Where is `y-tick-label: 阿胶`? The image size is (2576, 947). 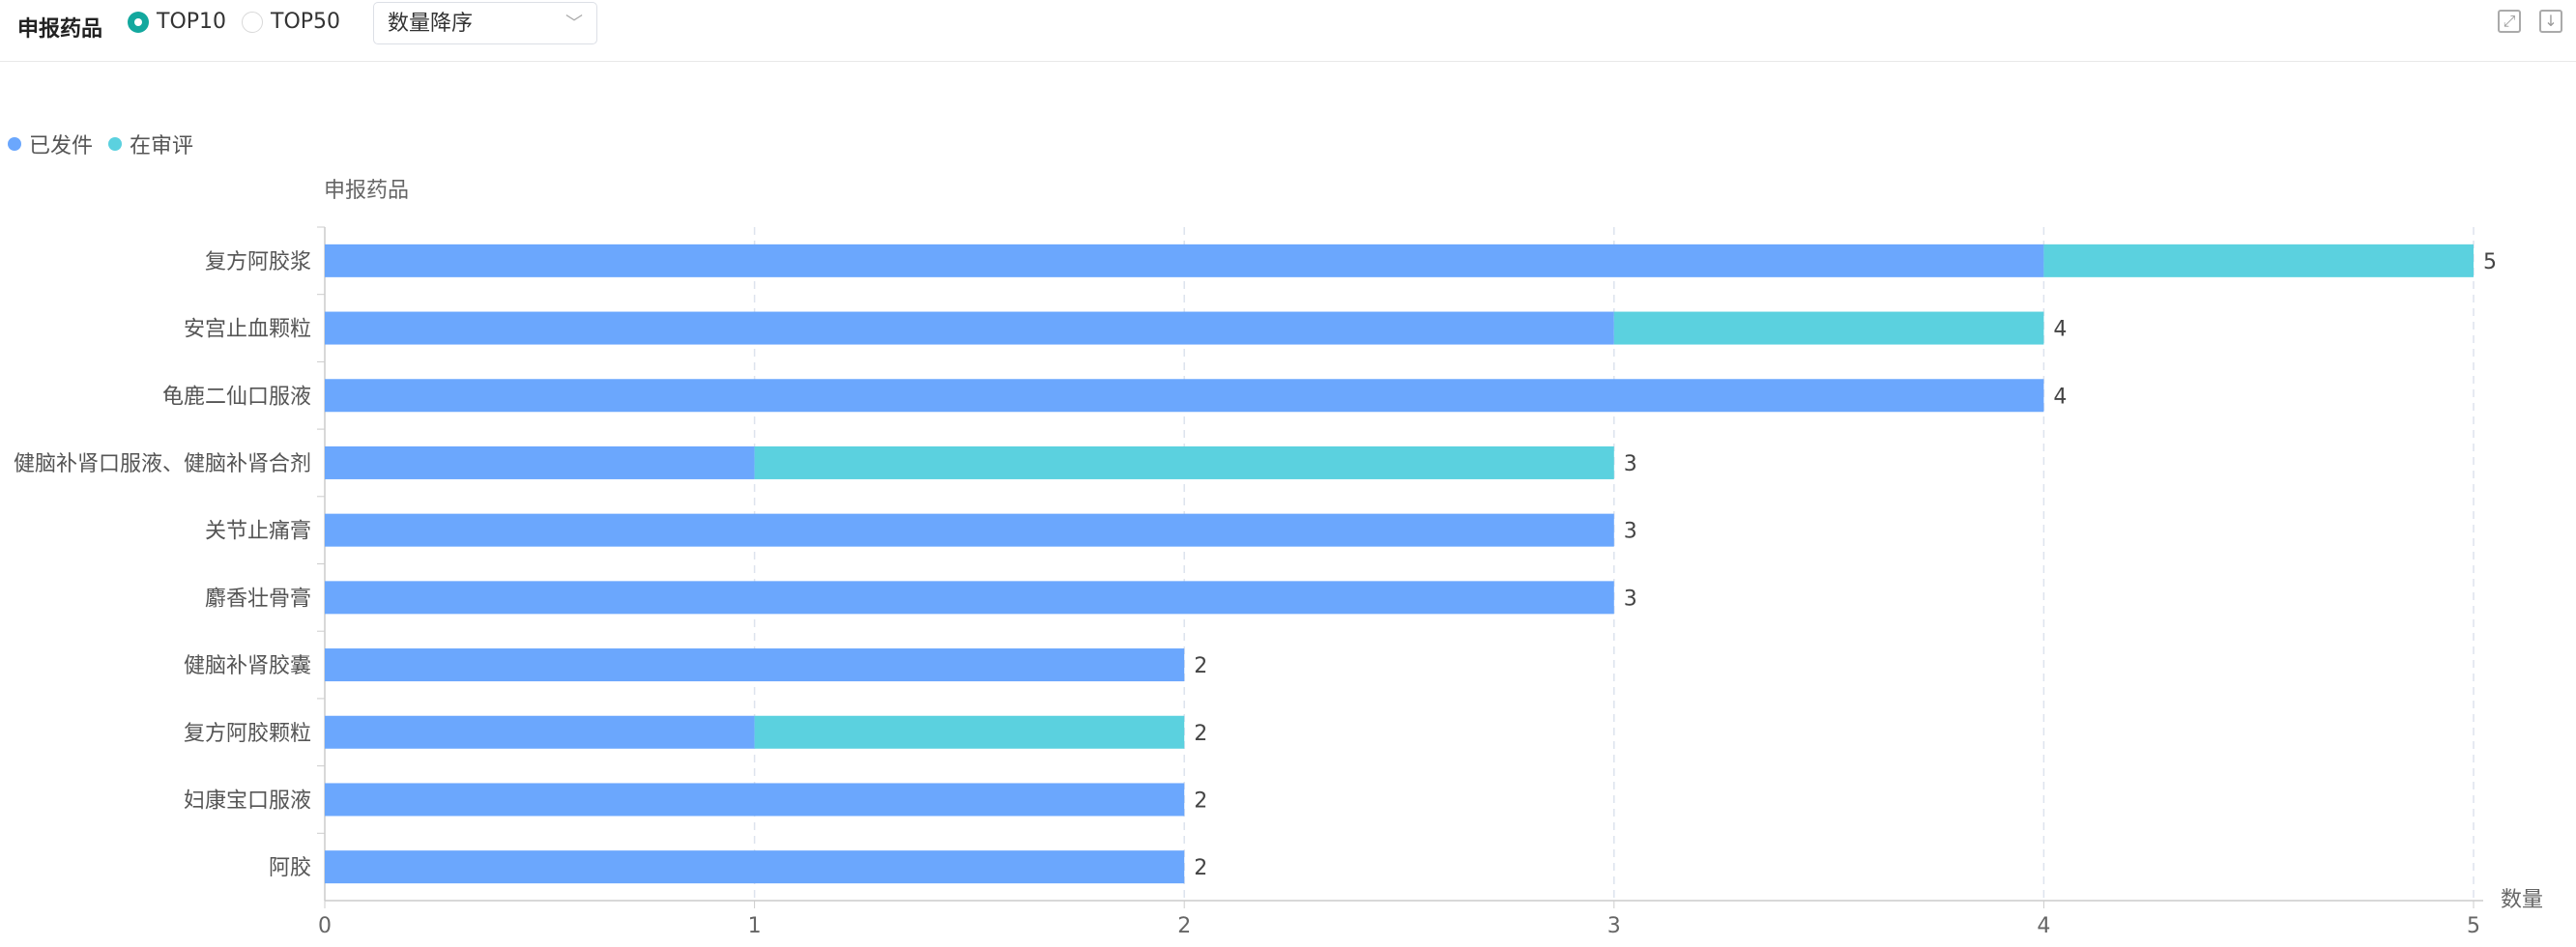 y-tick-label: 阿胶 is located at coordinates (290, 868).